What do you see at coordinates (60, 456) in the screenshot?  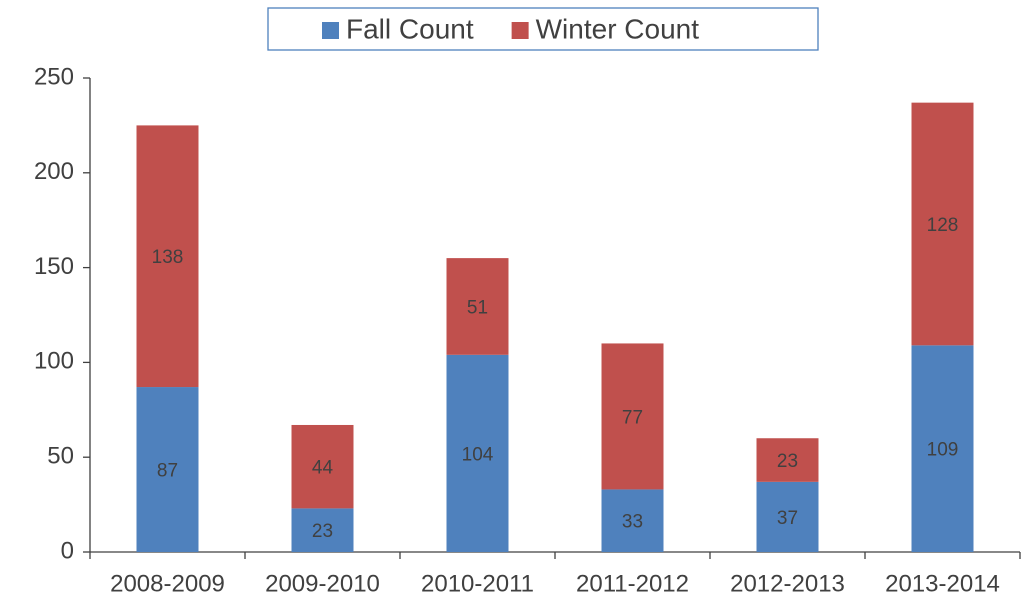 I see `y-tick-label: 50` at bounding box center [60, 456].